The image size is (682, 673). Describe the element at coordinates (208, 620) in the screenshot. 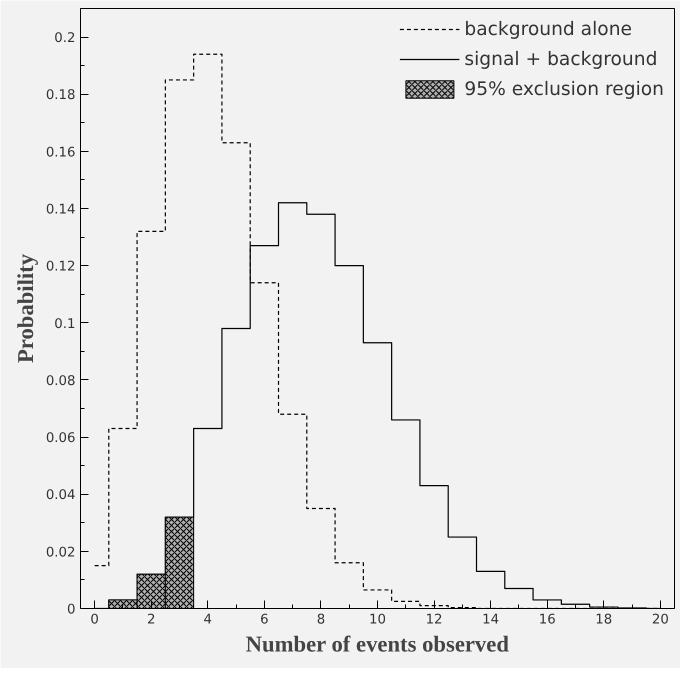

I see `x-tick-label: 4` at that location.